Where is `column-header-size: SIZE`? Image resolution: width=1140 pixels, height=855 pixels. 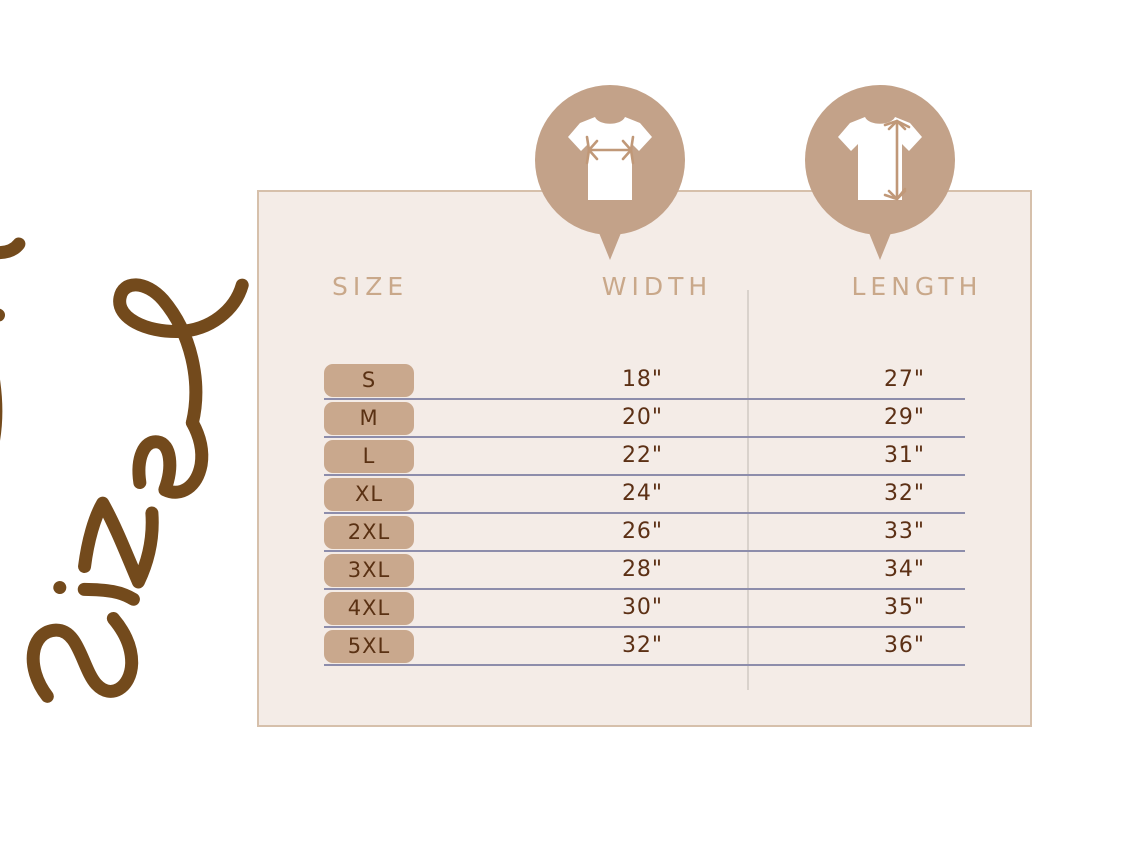
column-header-size: SIZE is located at coordinates (370, 286).